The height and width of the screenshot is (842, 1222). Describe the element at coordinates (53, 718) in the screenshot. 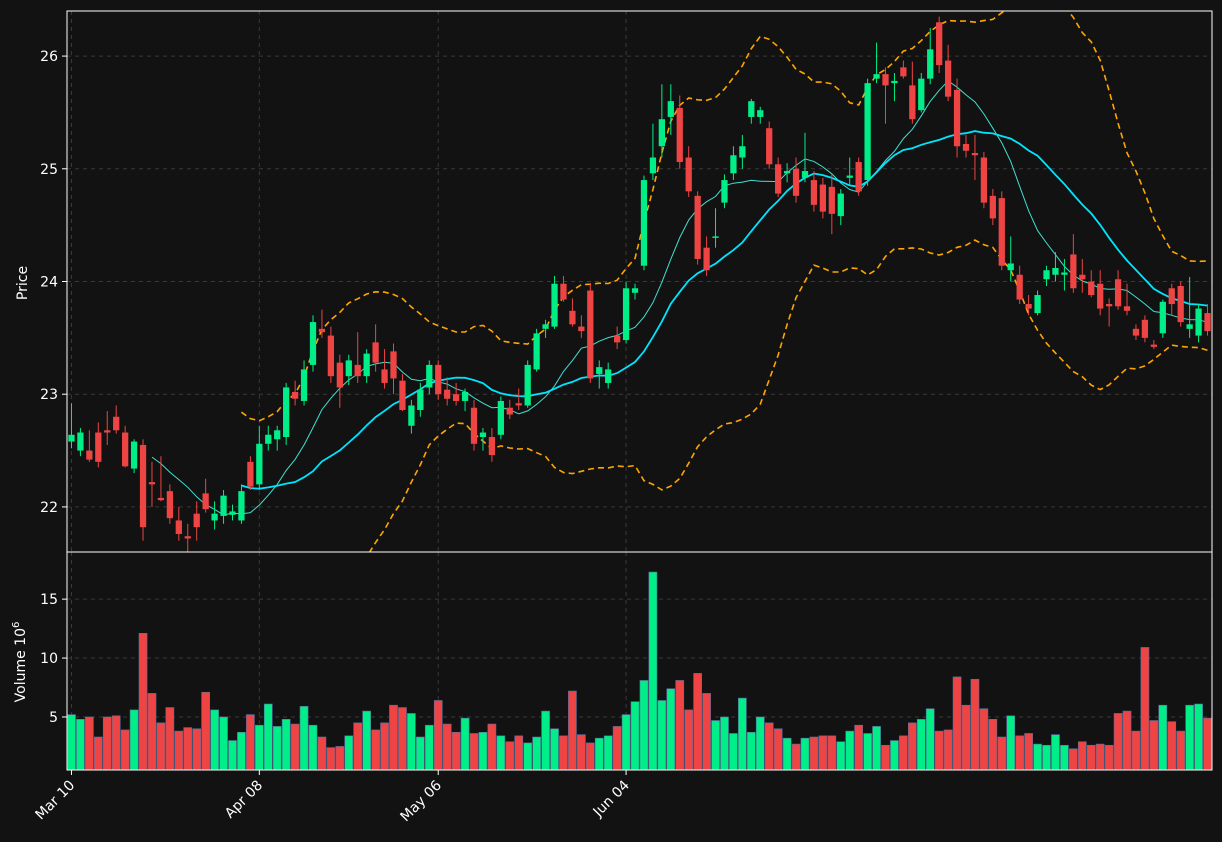

I see `volume-tick-label: 5` at that location.